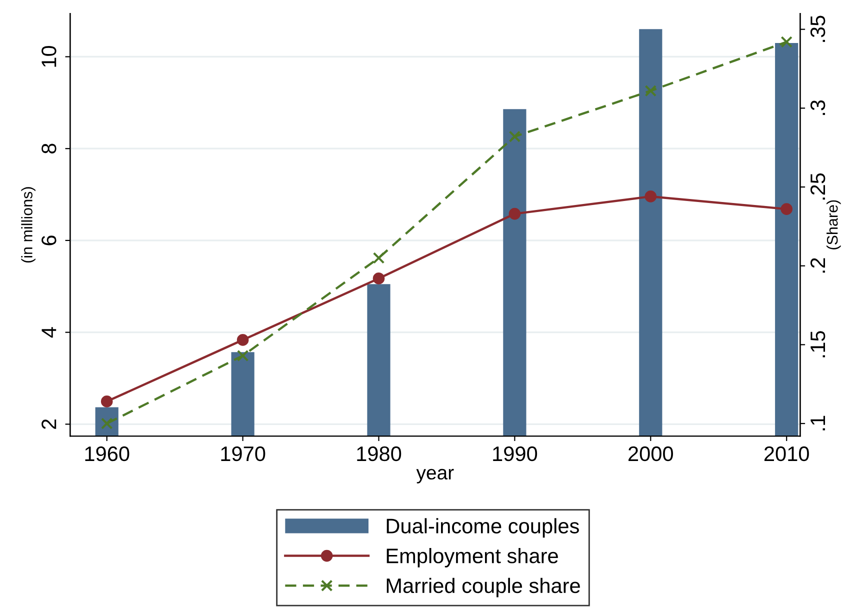 This screenshot has width=866, height=616. I want to click on x-tick-label: 1980, so click(379, 454).